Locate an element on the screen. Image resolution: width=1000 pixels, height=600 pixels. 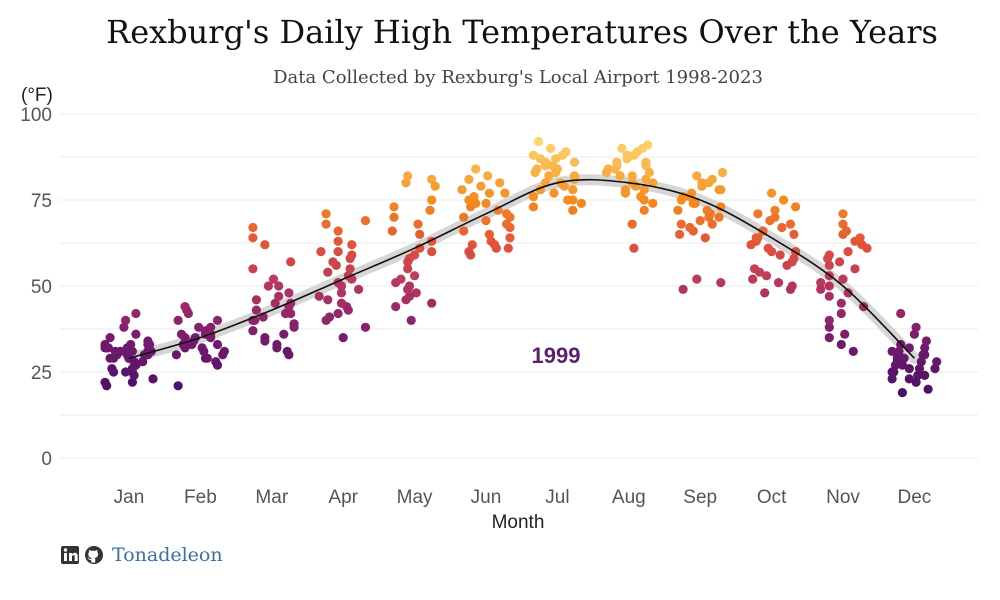
x-tick-label: Apr is located at coordinates (343, 497).